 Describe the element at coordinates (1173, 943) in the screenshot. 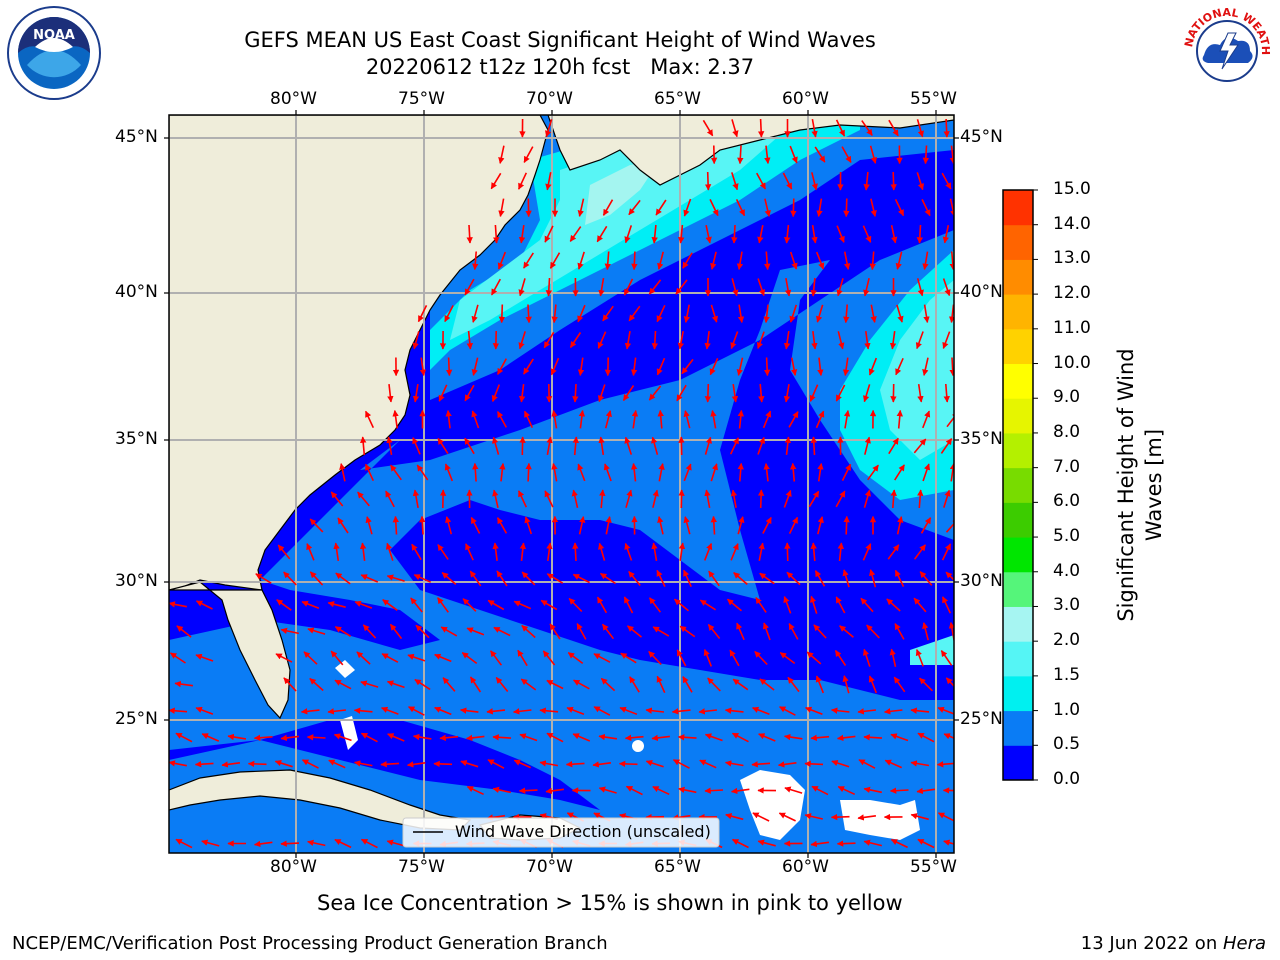

I see `footer-date: 13 Jun 2022 on Hera` at that location.